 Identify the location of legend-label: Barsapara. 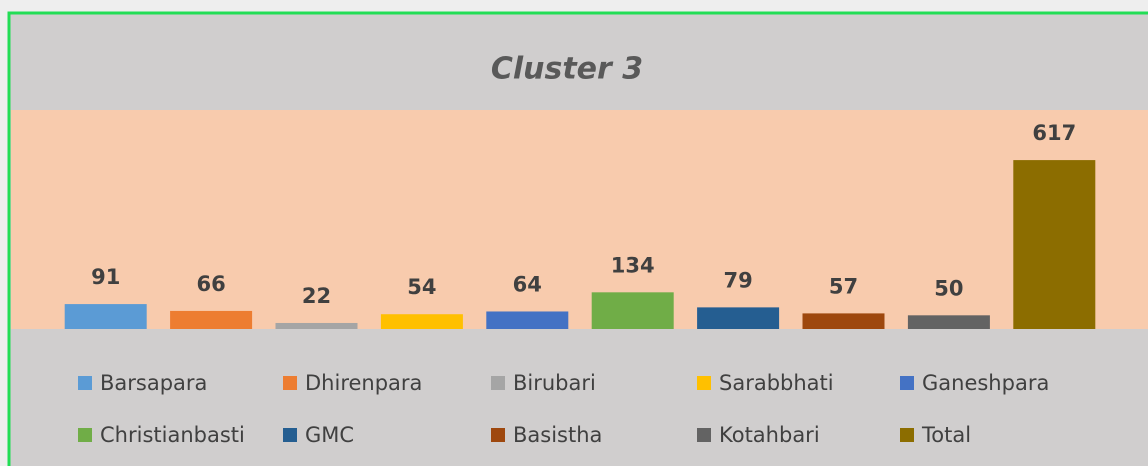
(153, 383).